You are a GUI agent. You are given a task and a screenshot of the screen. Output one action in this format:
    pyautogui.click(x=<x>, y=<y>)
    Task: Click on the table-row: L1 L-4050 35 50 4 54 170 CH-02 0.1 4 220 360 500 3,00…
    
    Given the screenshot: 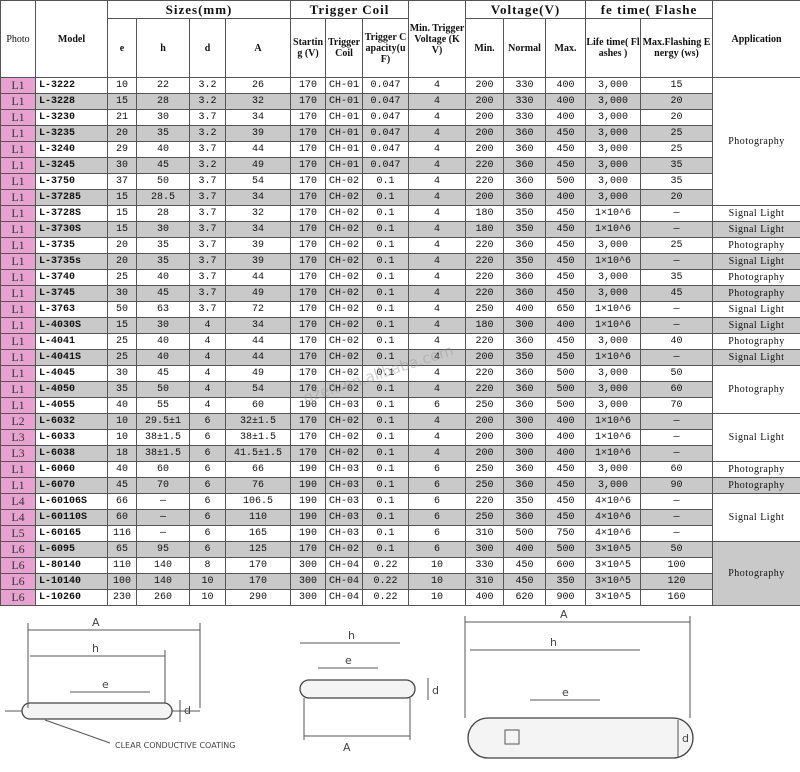 What is the action you would take?
    pyautogui.click(x=400, y=389)
    